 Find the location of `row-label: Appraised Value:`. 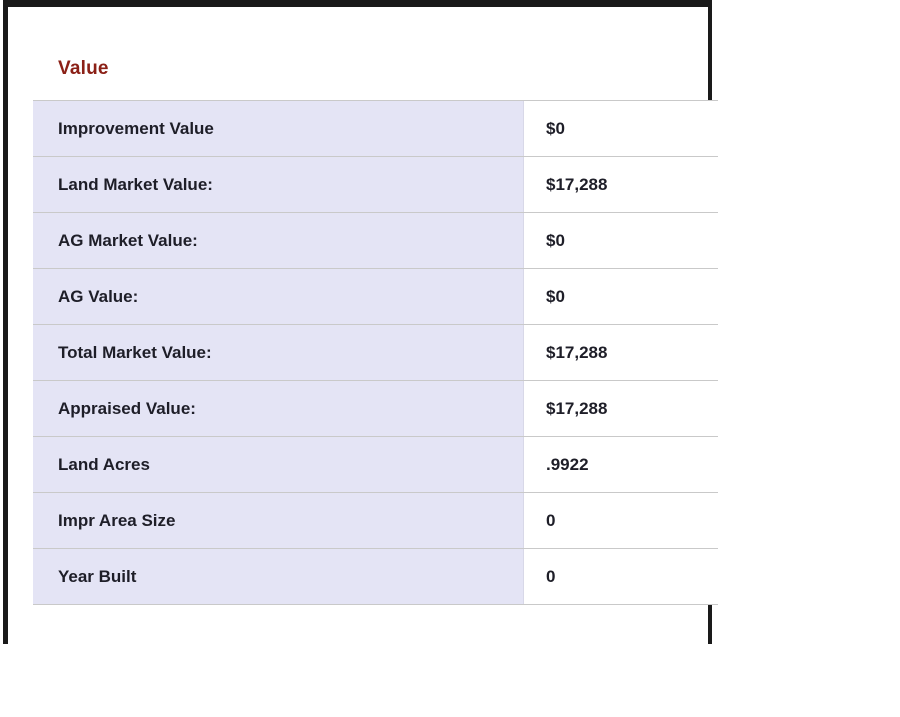

row-label: Appraised Value: is located at coordinates (278, 408).